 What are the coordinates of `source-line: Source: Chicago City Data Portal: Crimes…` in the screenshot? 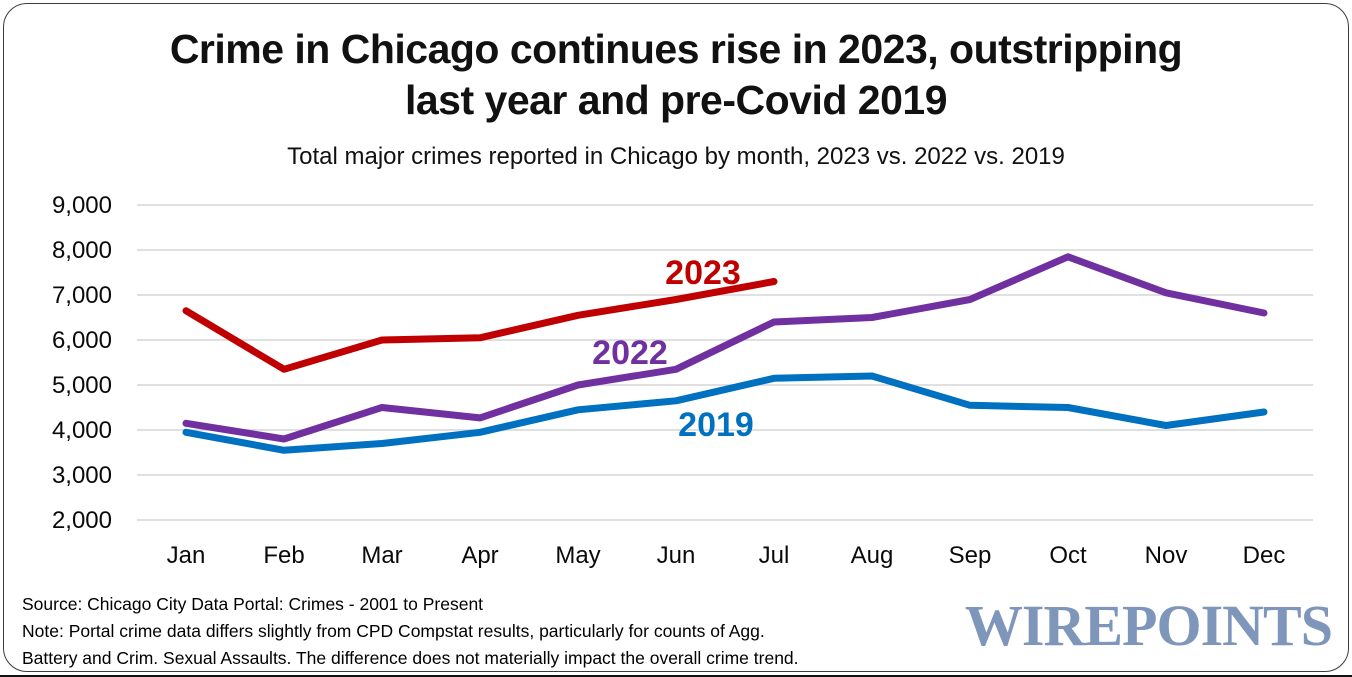 It's located at (253, 604).